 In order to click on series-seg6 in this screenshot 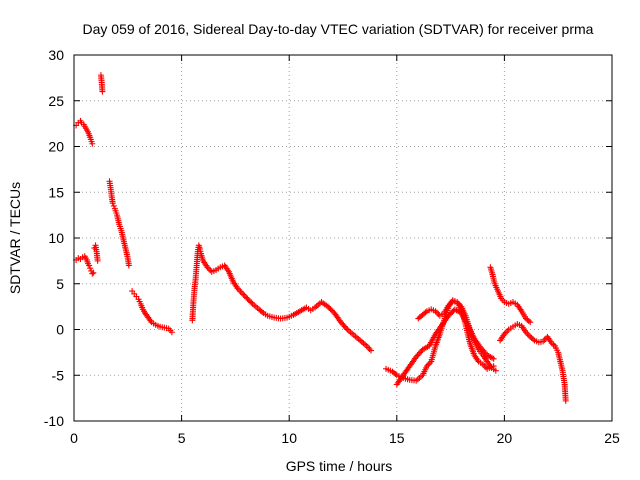, I will do `click(152, 312)`.